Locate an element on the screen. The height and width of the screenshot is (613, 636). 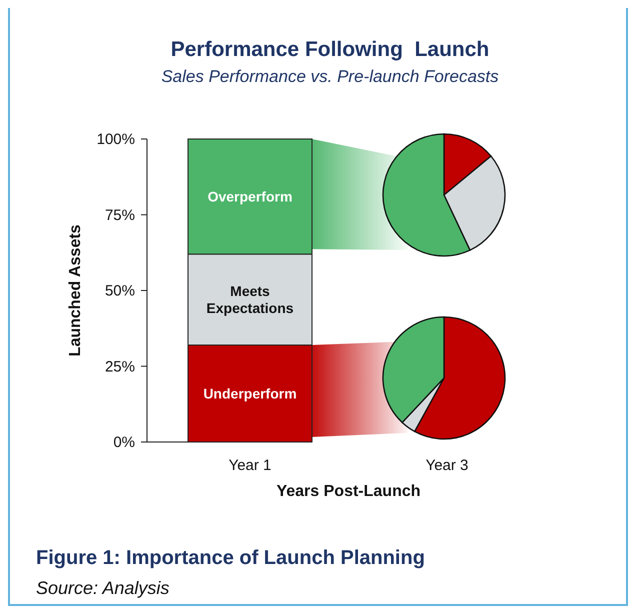
y-tick-label: 25% is located at coordinates (119, 367).